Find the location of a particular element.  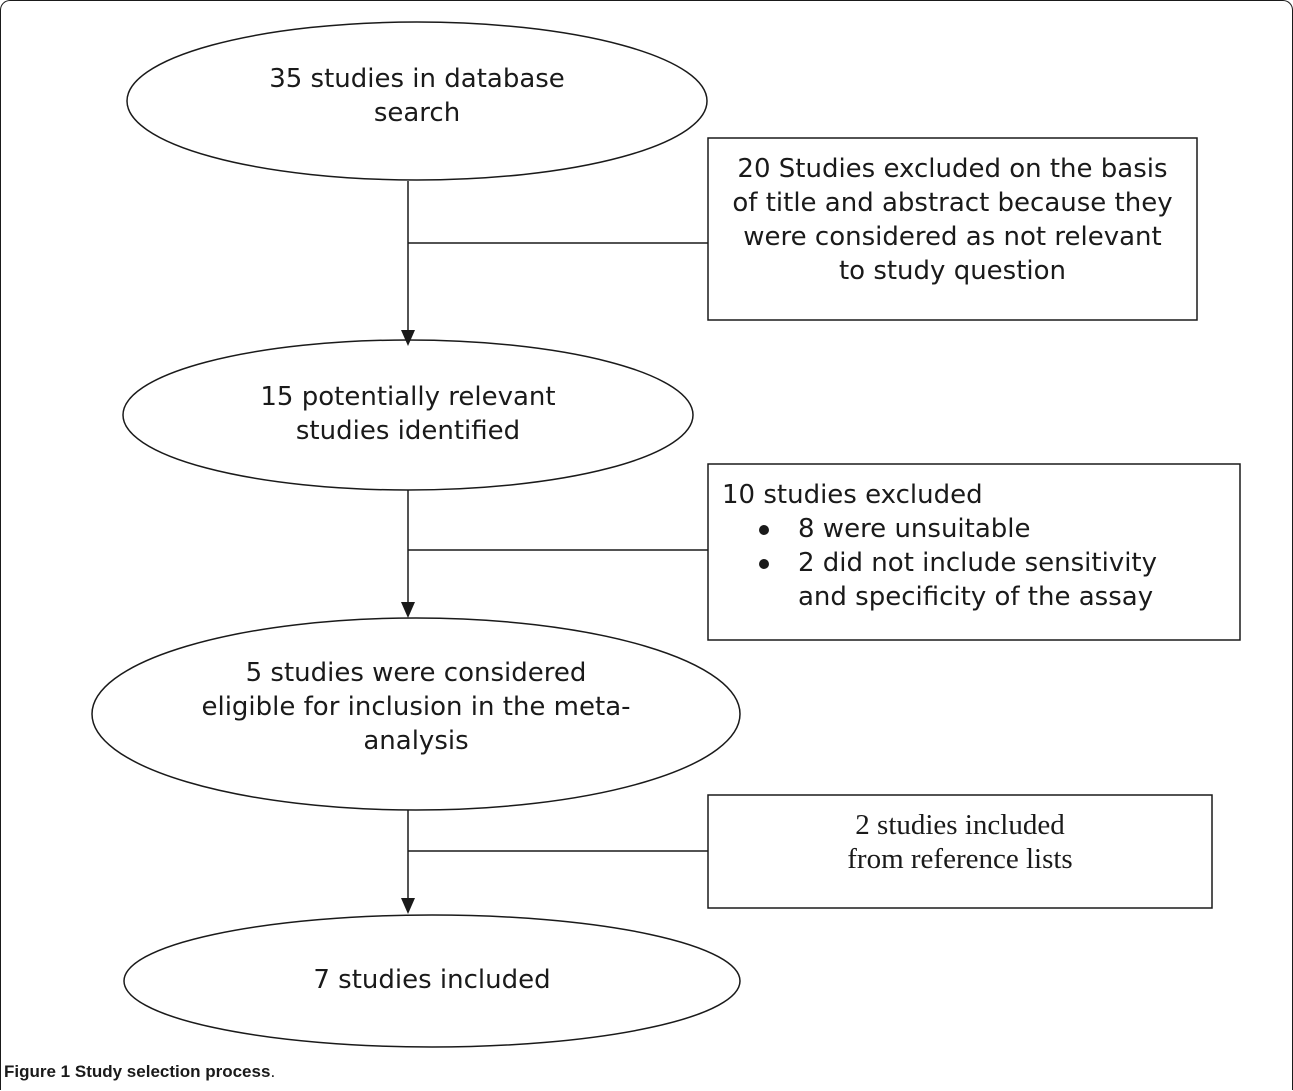

node-eligible is located at coordinates (416, 714).